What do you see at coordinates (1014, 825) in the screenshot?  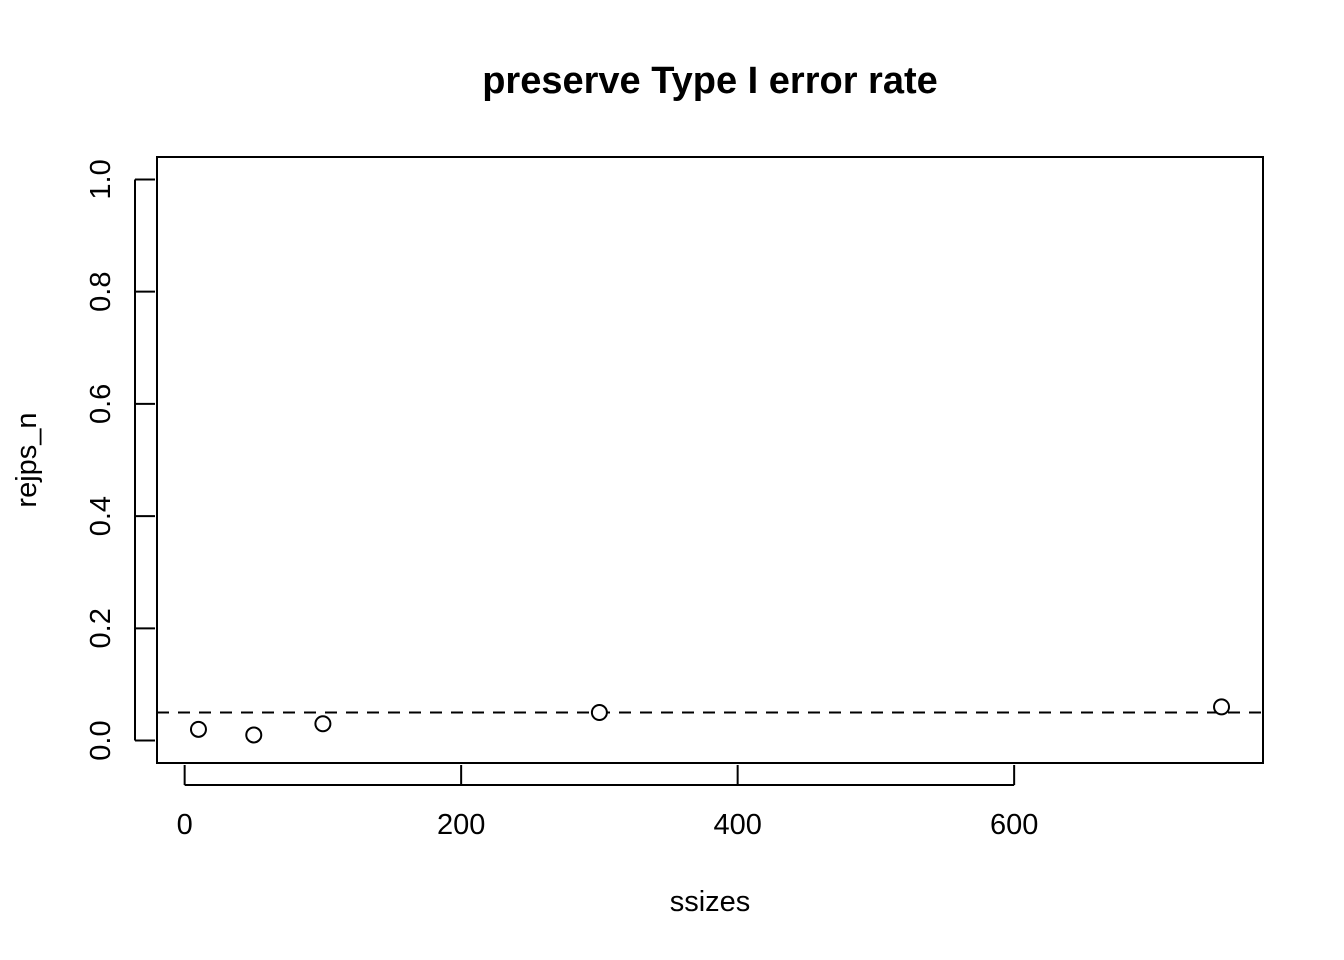 I see `x-tick-label: 600` at bounding box center [1014, 825].